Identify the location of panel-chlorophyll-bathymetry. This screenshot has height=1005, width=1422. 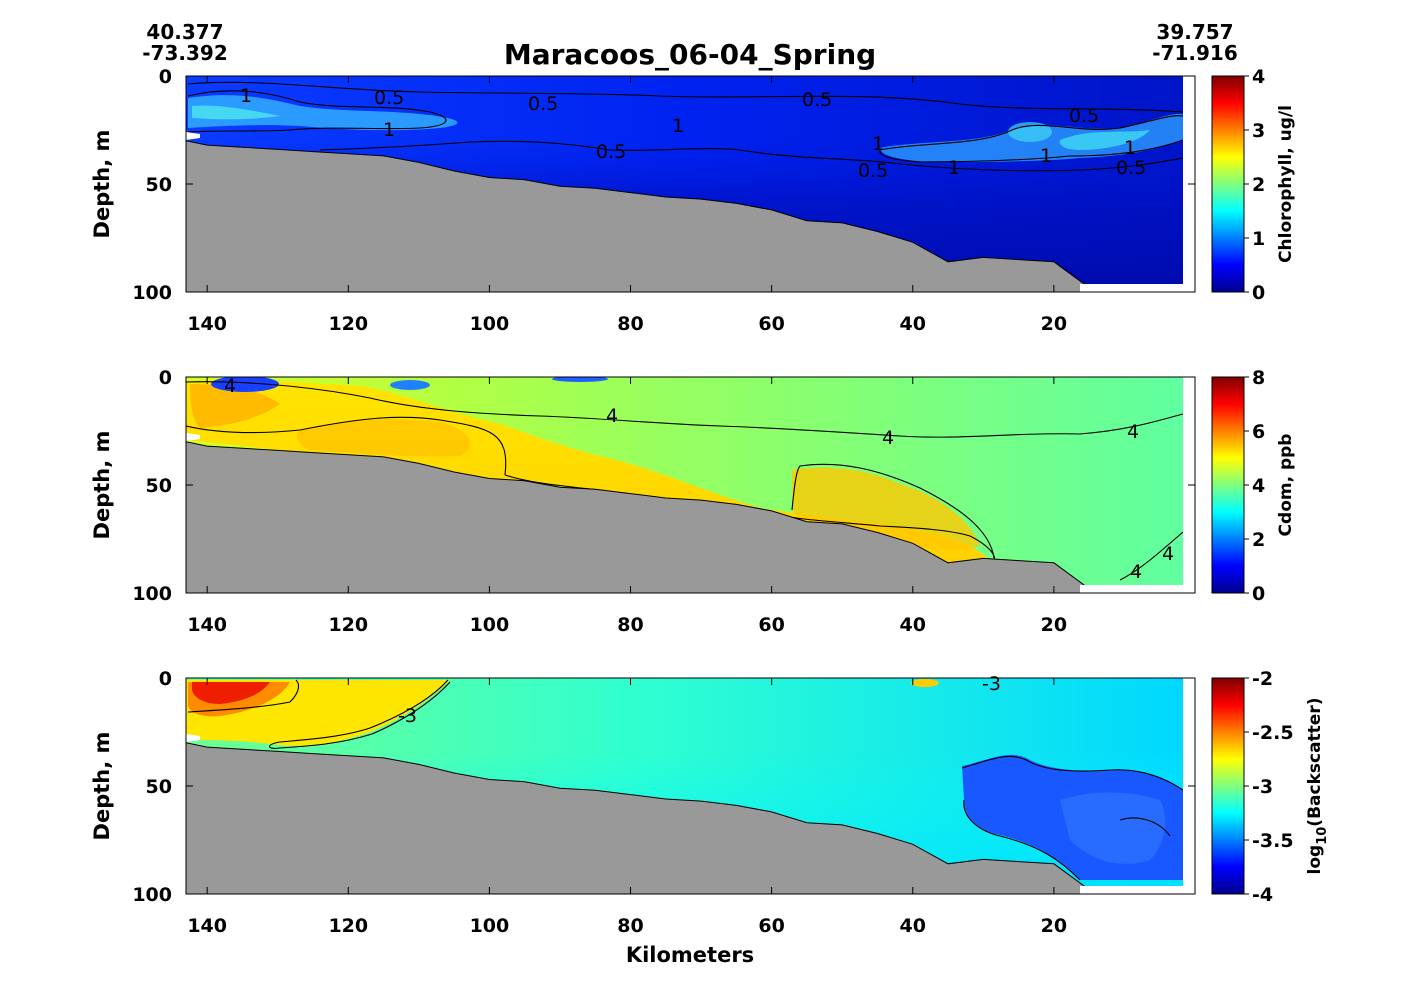
(684, 212).